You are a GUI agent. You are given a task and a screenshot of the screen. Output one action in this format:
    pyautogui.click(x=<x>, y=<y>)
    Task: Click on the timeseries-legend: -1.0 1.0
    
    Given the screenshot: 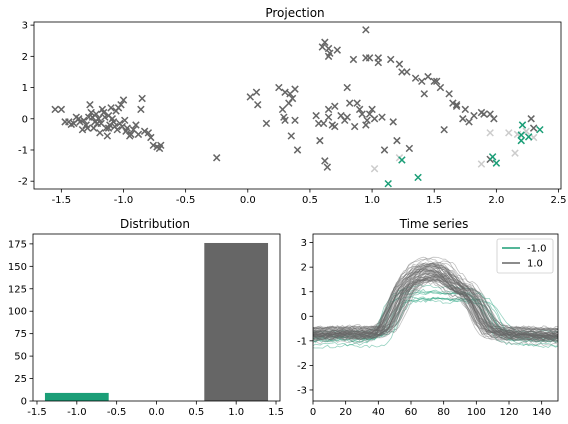 What is the action you would take?
    pyautogui.click(x=525, y=256)
    